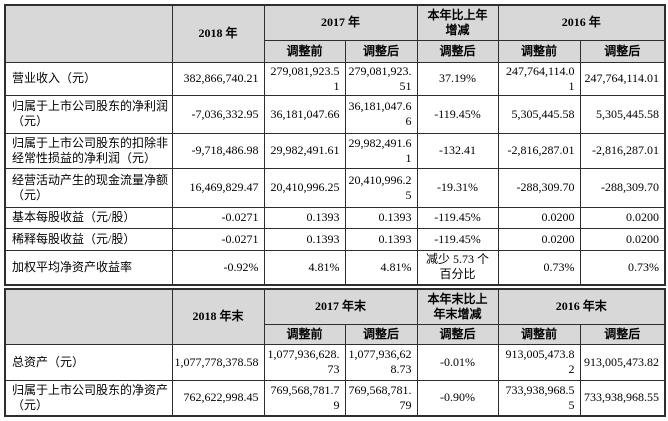 Image resolution: width=668 pixels, height=421 pixels. I want to click on cell-2017-before: 4.81%, so click(304, 267).